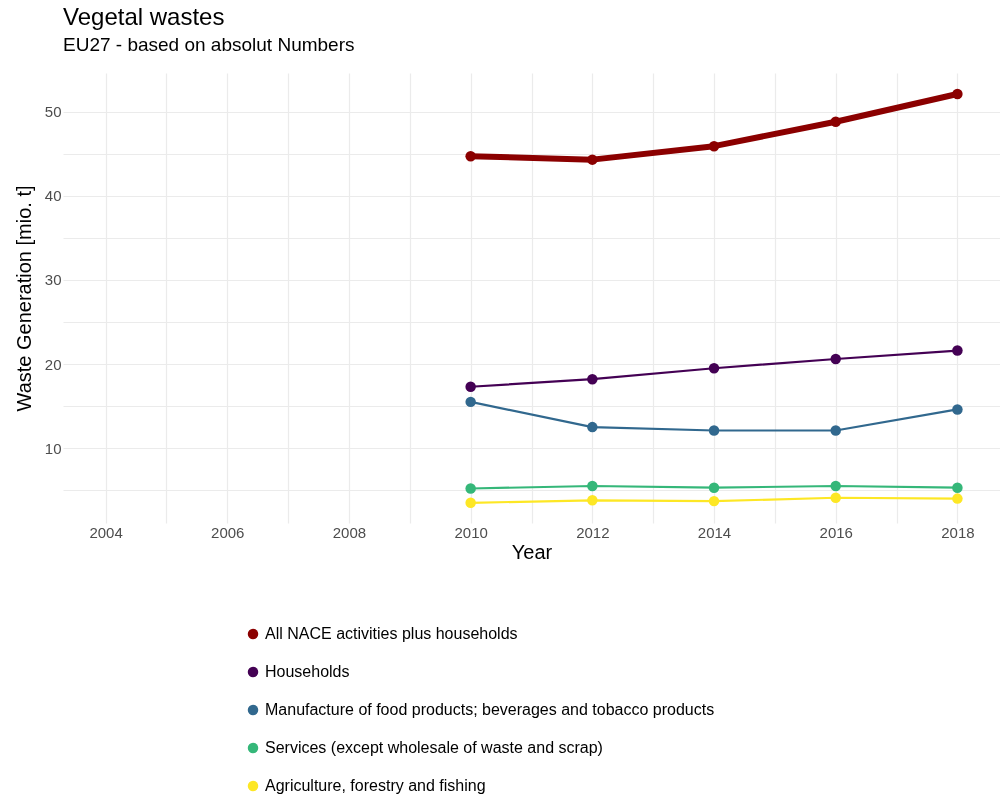 Image resolution: width=1001 pixels, height=810 pixels. I want to click on legend-label: All NACE activities plus households, so click(391, 633).